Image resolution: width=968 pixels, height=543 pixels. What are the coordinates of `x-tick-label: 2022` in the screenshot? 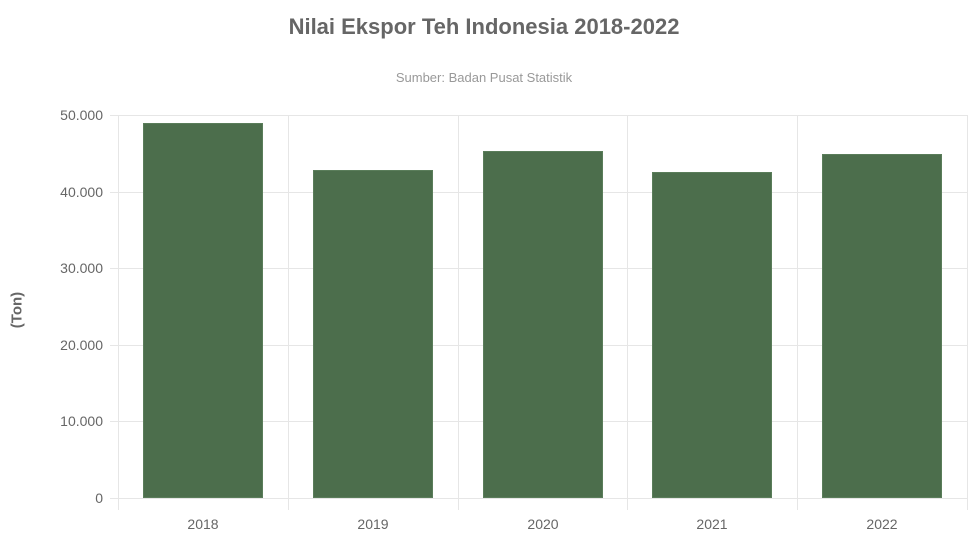 It's located at (882, 524).